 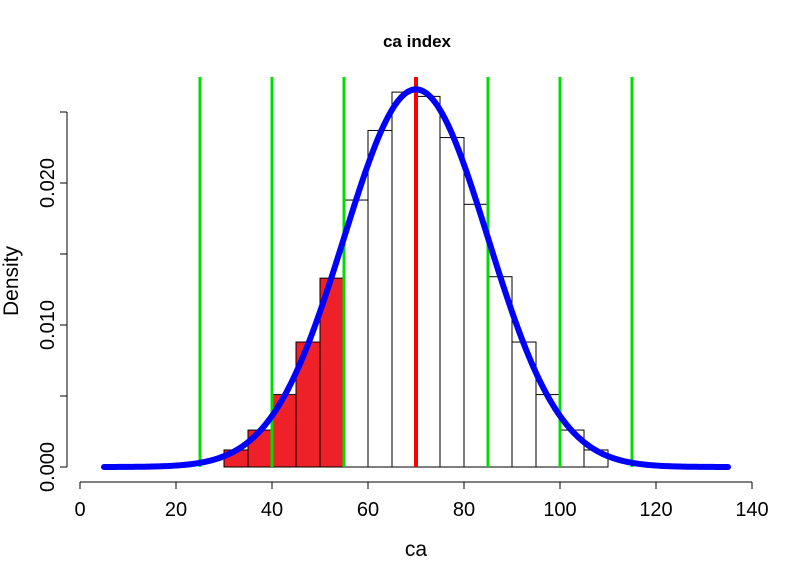 I want to click on y-axis-title: Density, so click(x=11, y=280).